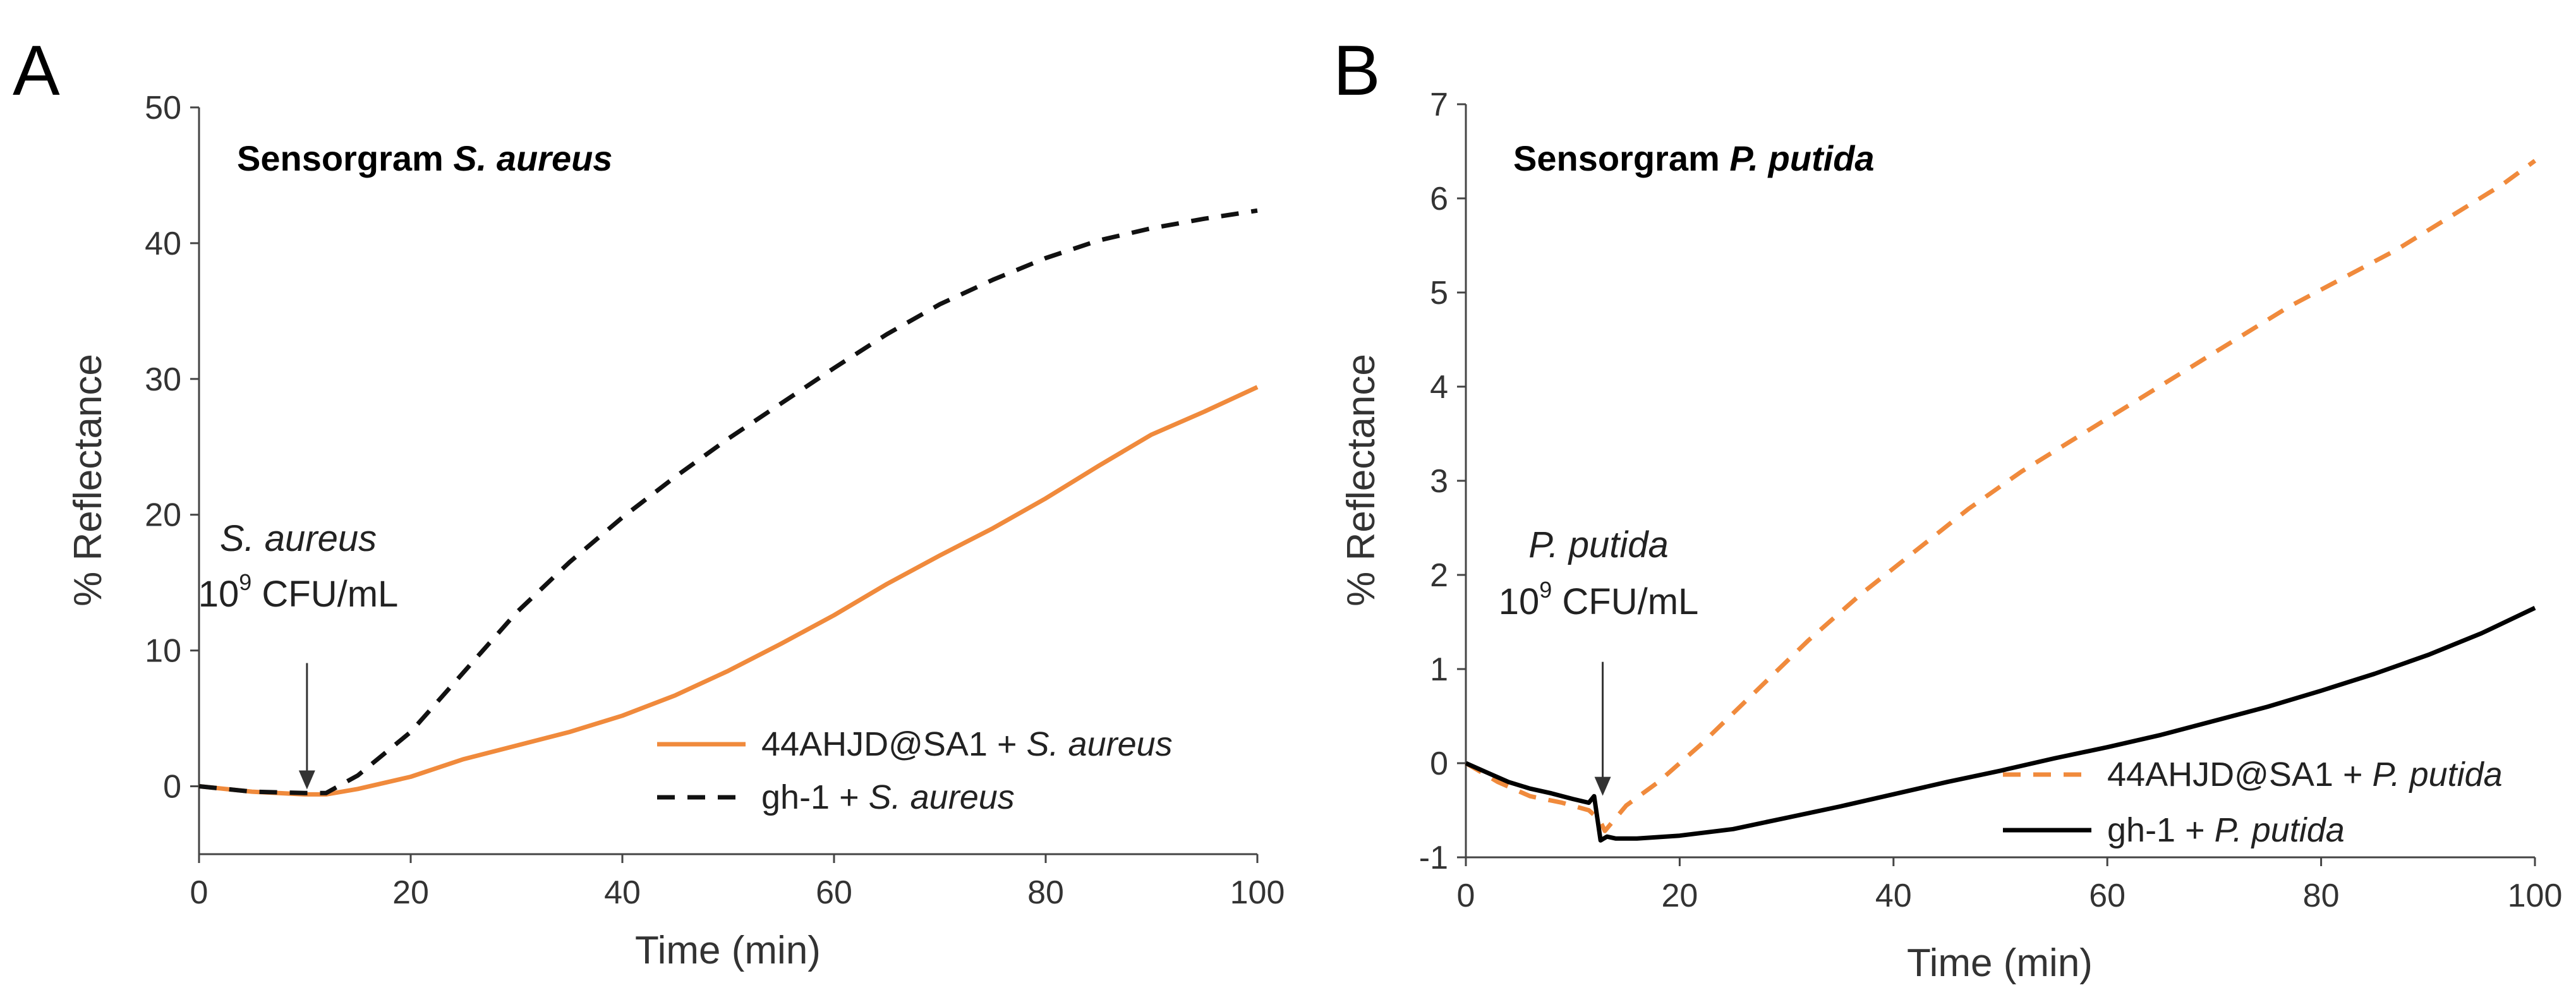 The width and height of the screenshot is (2576, 1002). I want to click on panel-b-x-label: Time (min), so click(2000, 963).